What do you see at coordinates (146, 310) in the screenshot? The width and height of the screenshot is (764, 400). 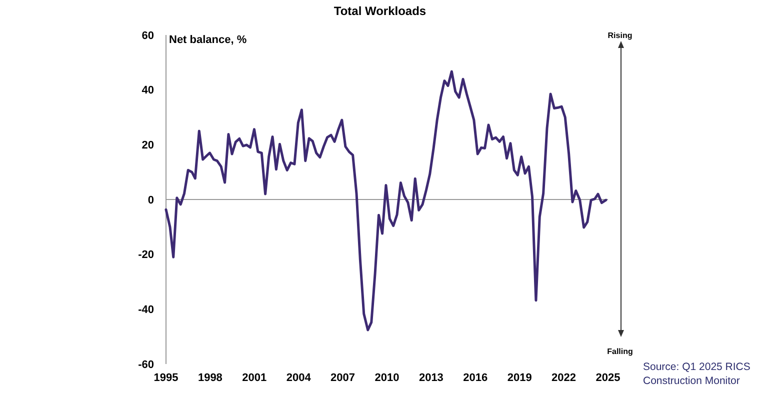 I see `y-tick-label: -40` at bounding box center [146, 310].